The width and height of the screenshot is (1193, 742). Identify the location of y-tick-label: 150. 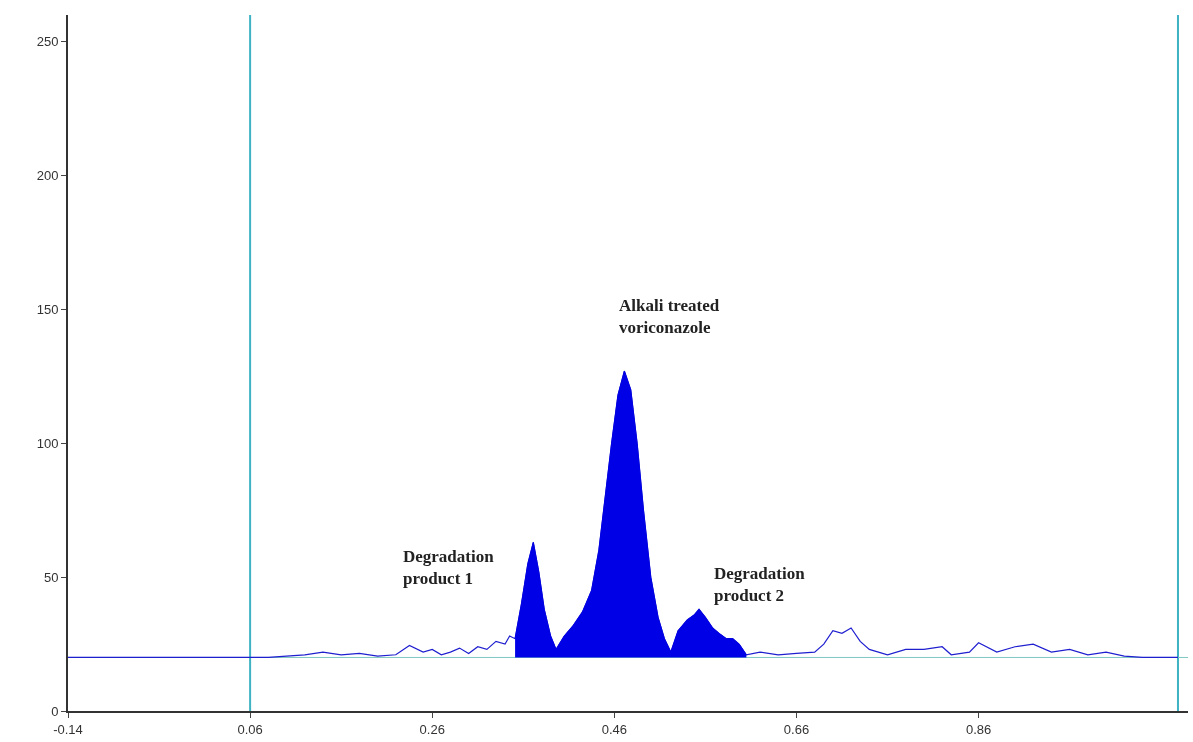
(47, 310).